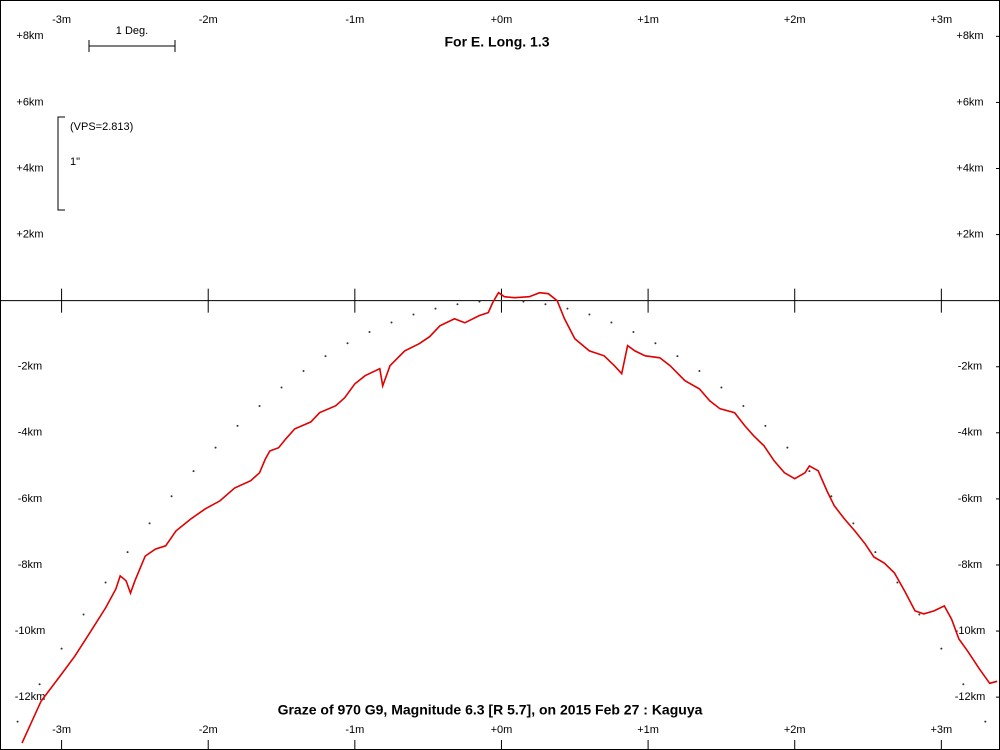 Image resolution: width=1000 pixels, height=750 pixels. Describe the element at coordinates (496, 42) in the screenshot. I see `chart-title: For E. Long. 1.3` at that location.